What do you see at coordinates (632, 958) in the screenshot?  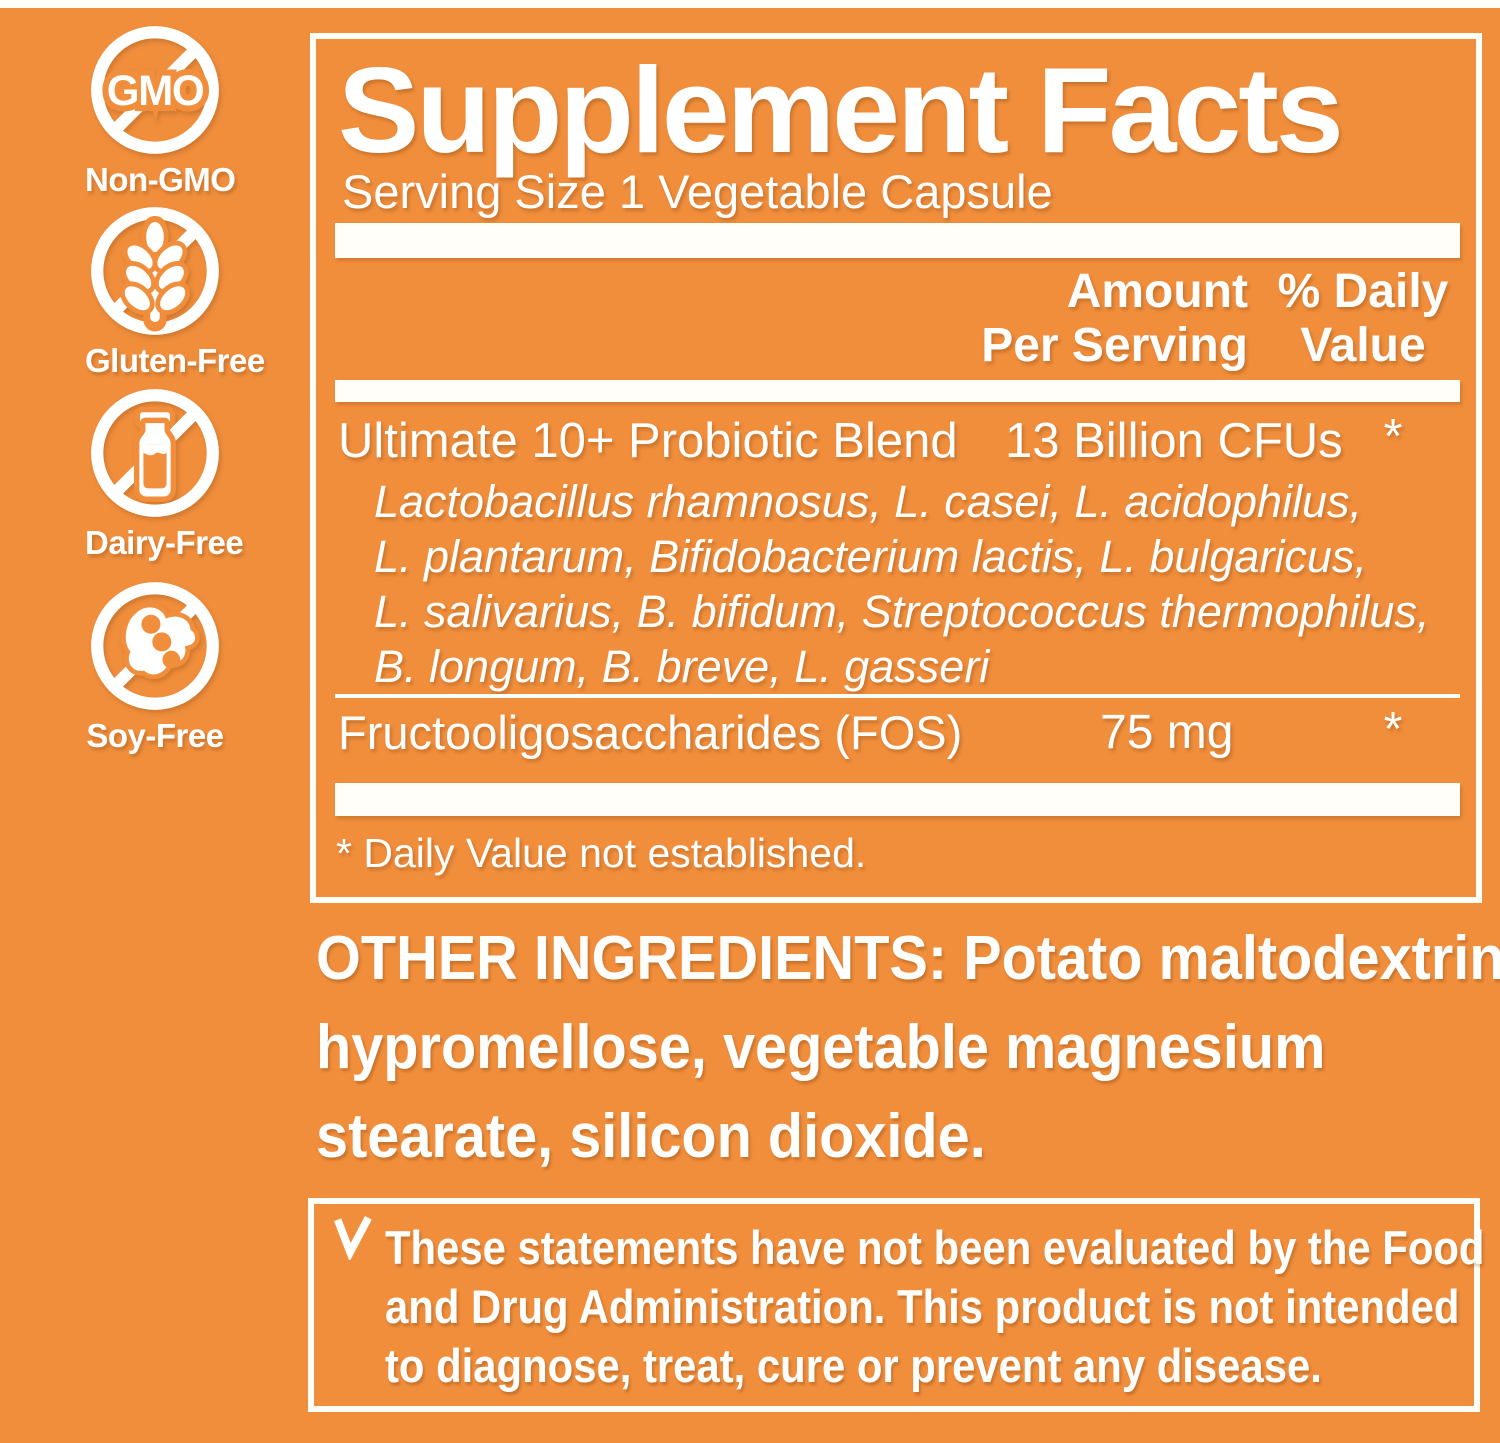 I see `other-ingredients-label: OTHER INGREDIENTS:` at bounding box center [632, 958].